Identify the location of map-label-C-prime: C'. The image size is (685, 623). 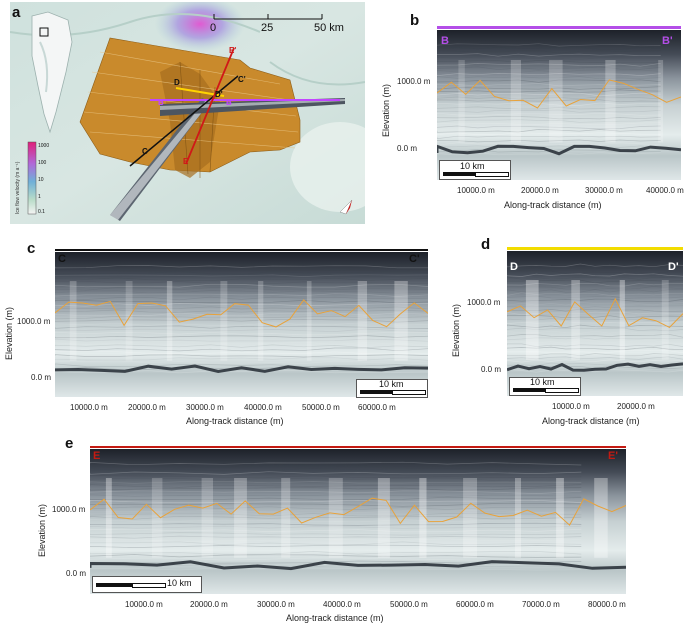
(242, 79).